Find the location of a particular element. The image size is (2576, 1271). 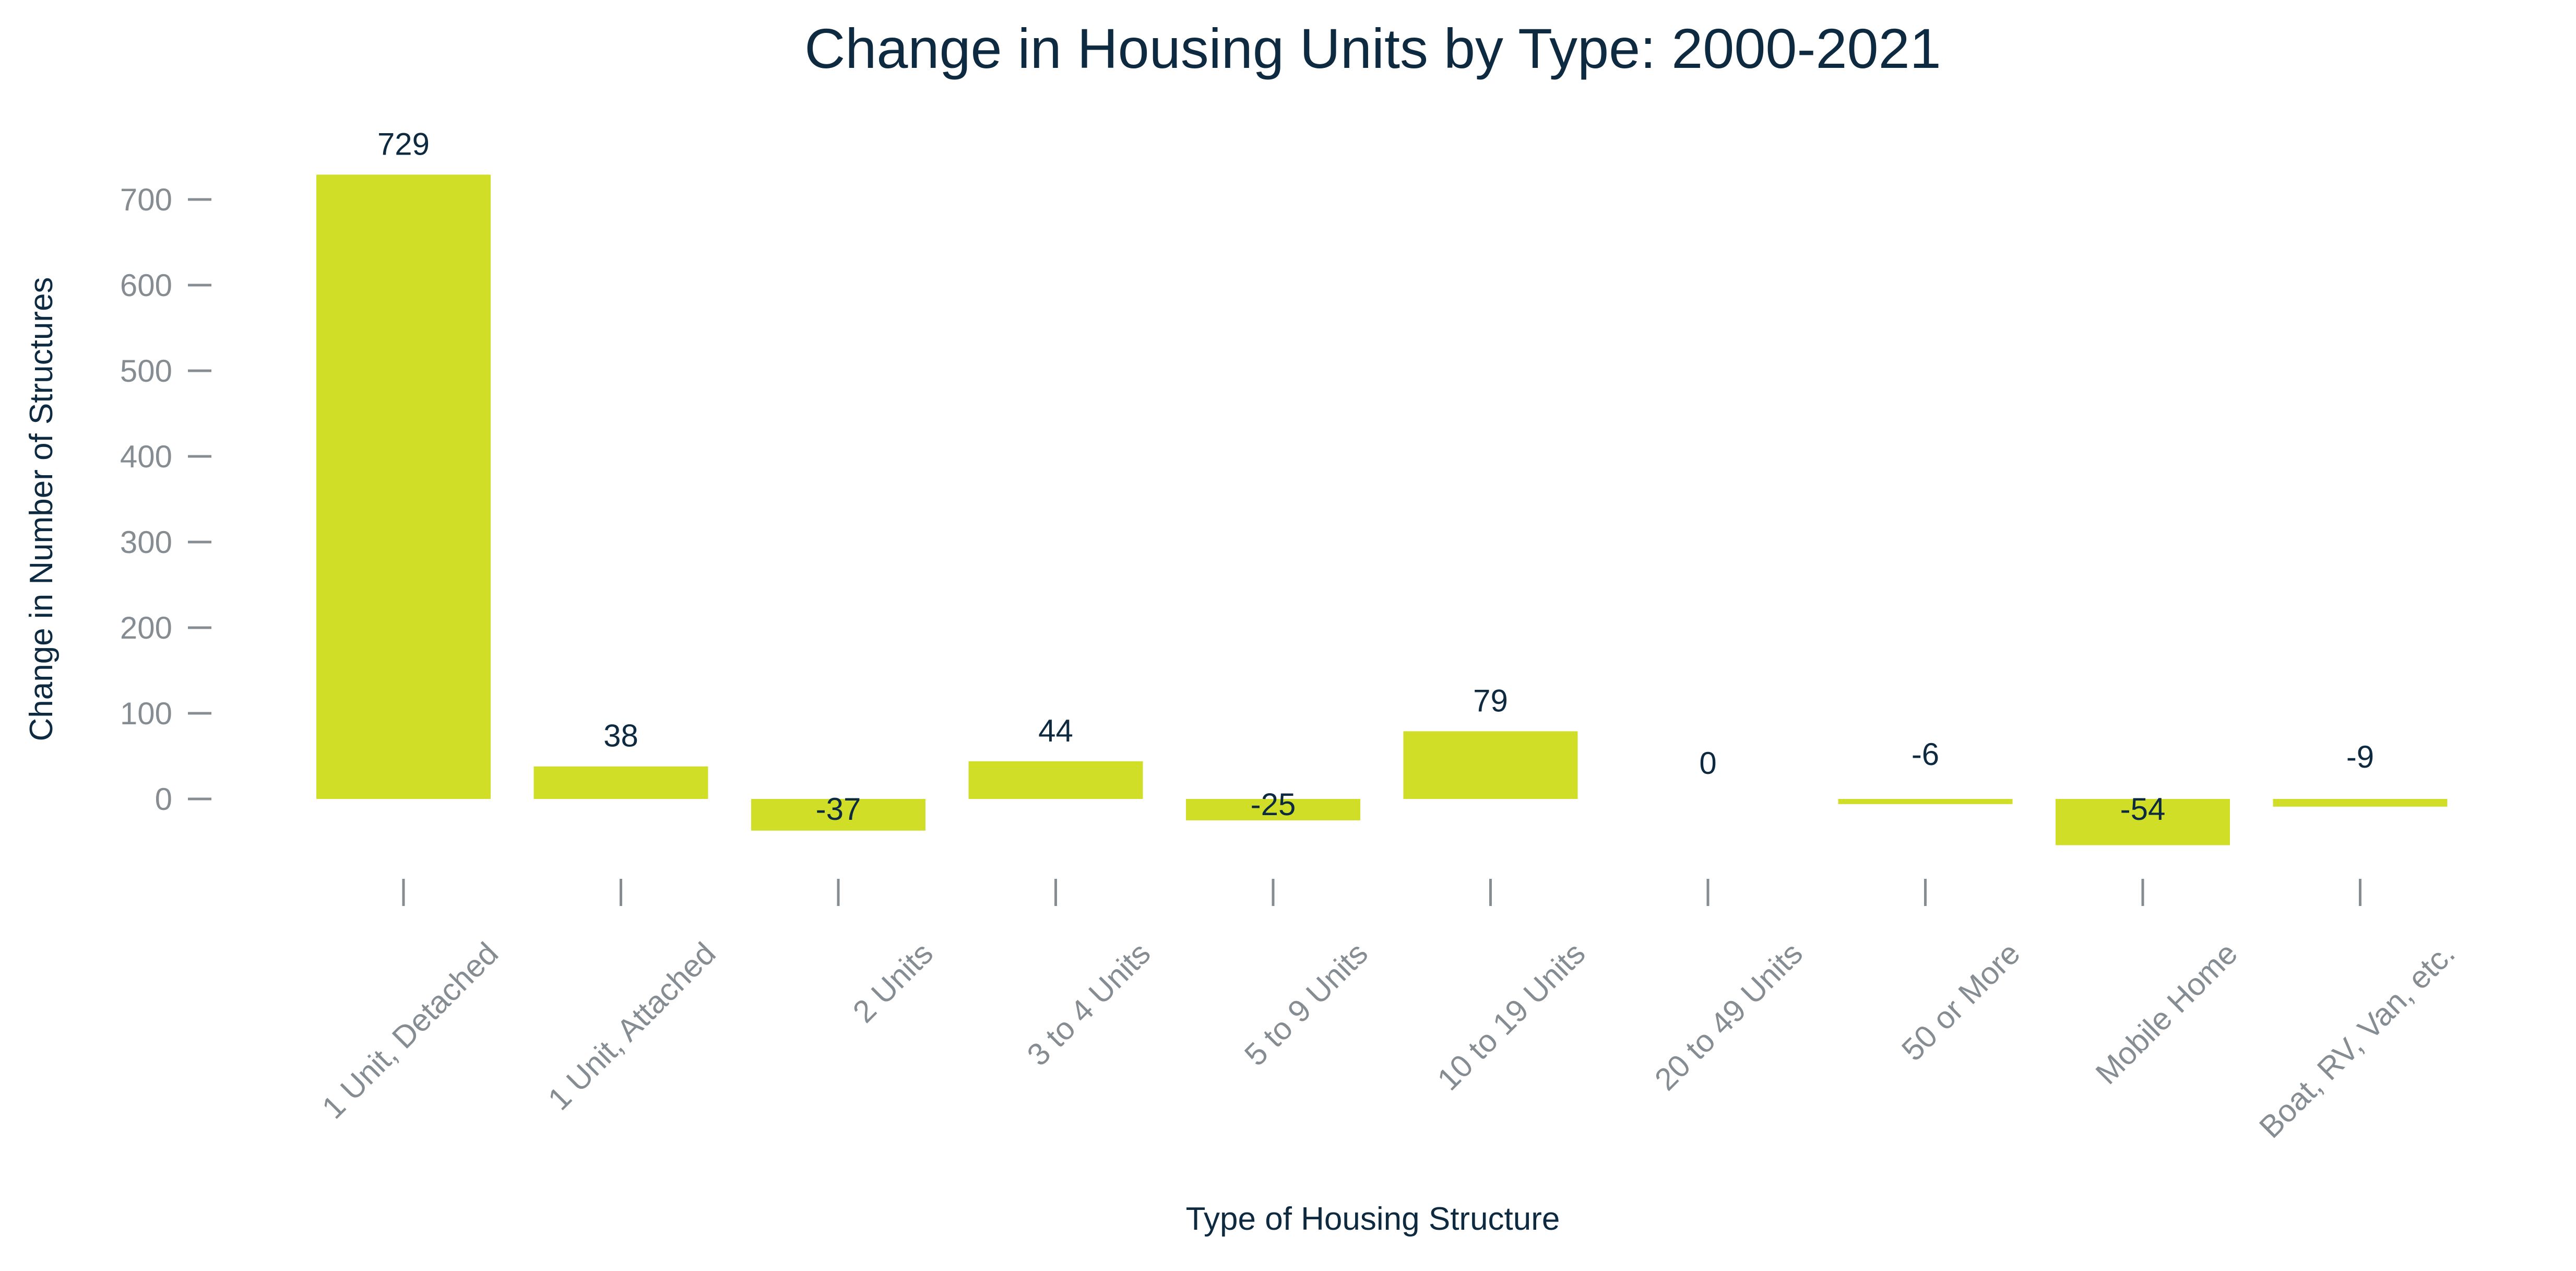

data-label: -37 is located at coordinates (838, 809).